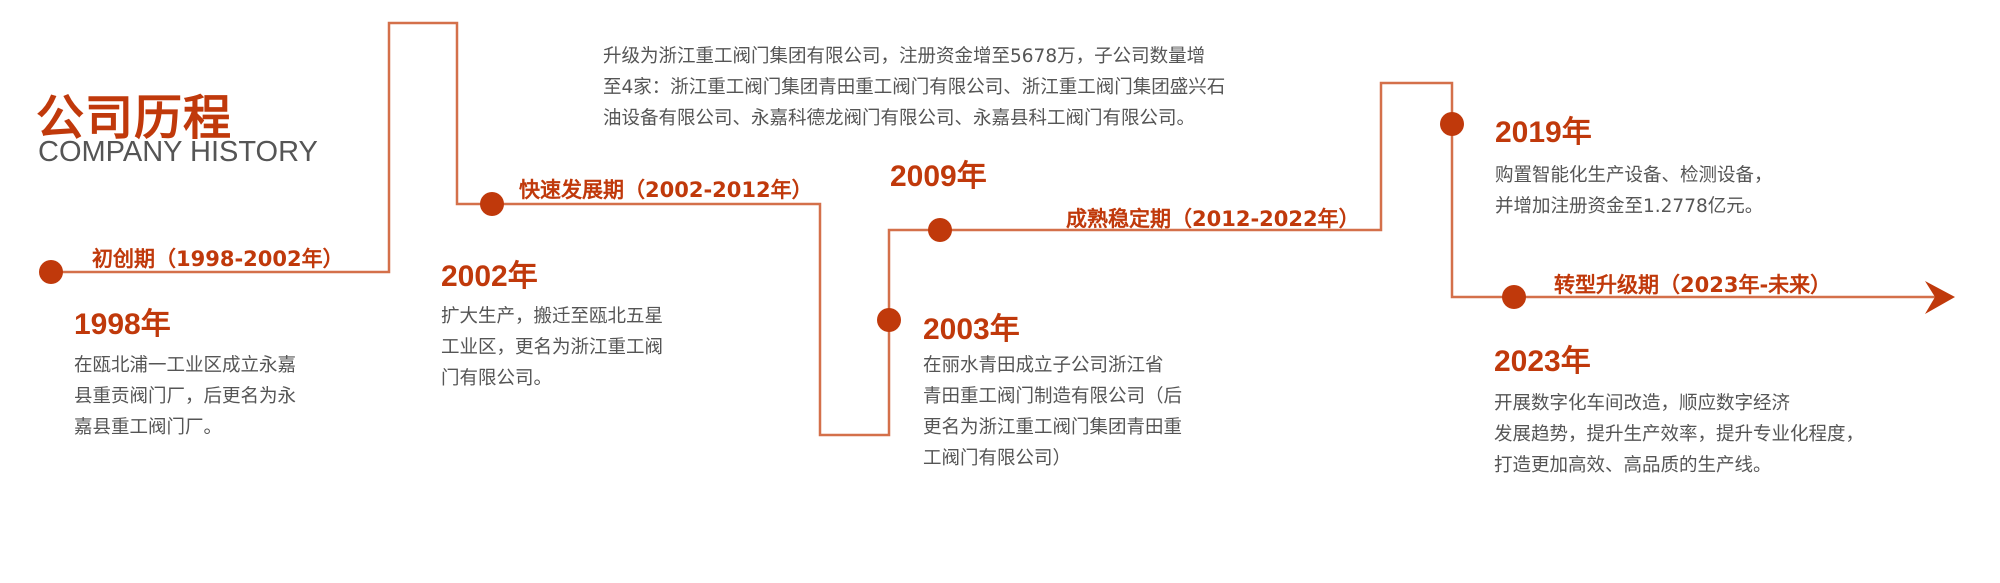 This screenshot has width=2000, height=583. I want to click on dot-2023, so click(1514, 297).